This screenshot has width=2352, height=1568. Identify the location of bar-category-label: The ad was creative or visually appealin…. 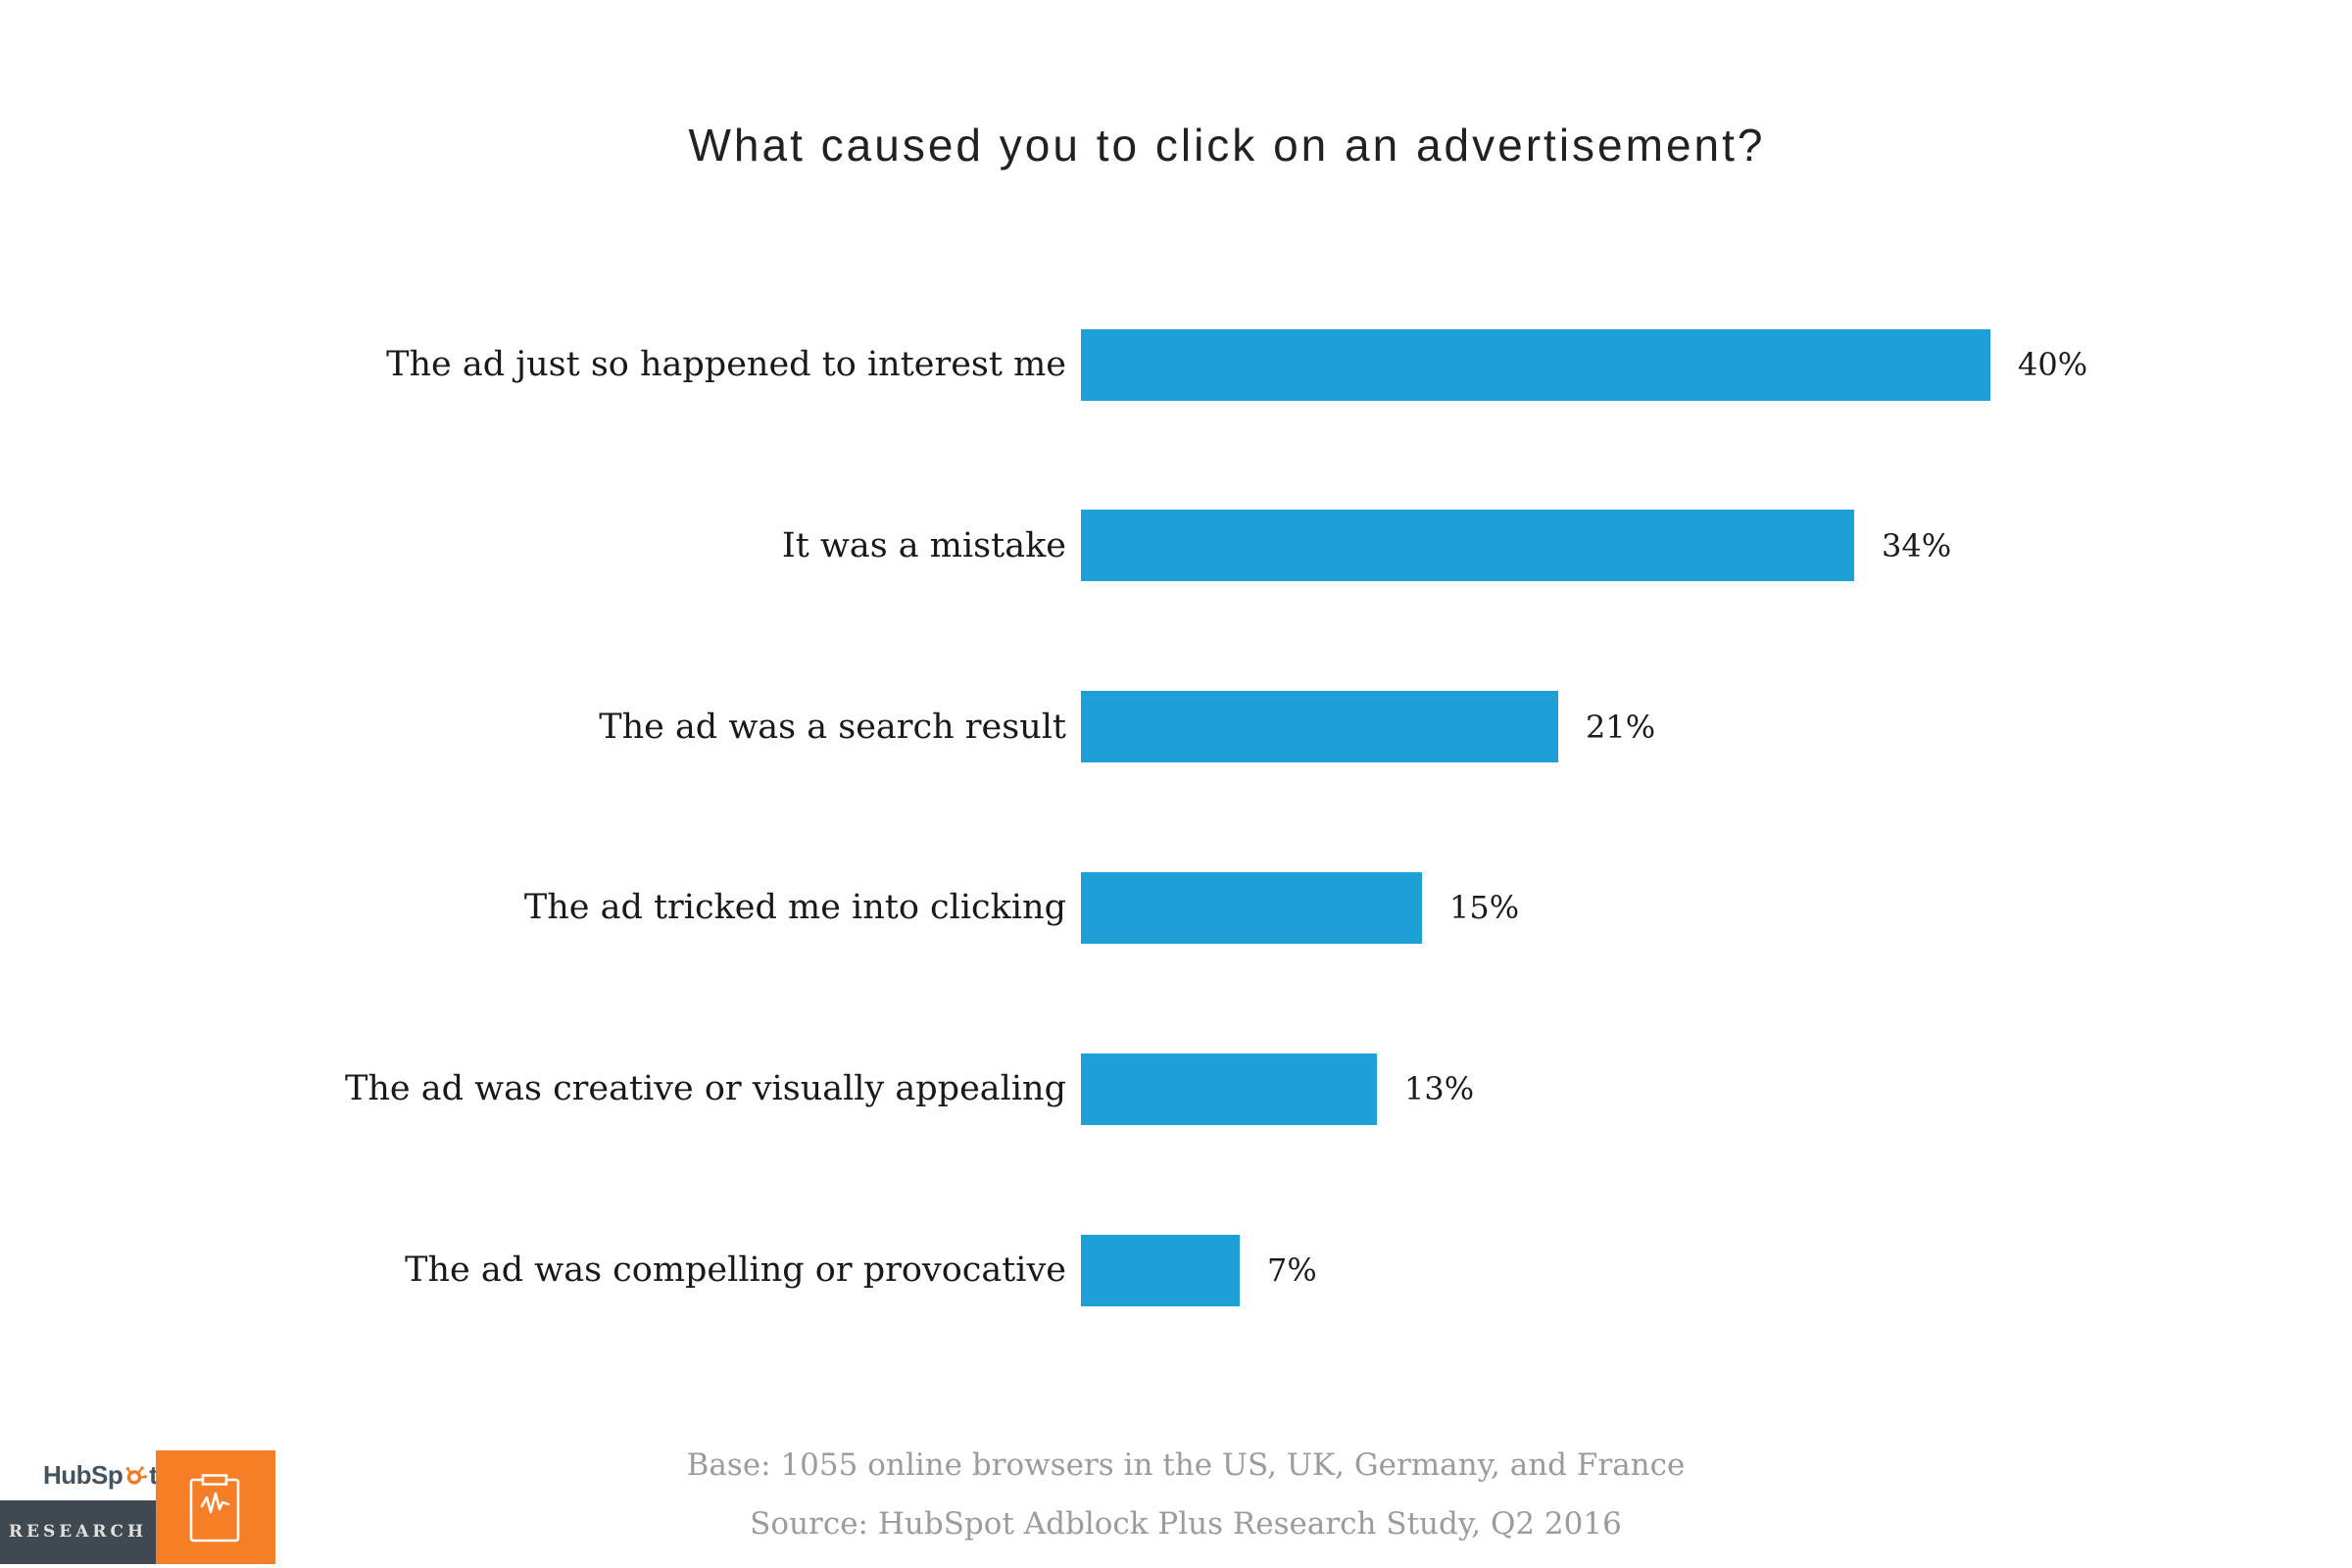
(705, 1089).